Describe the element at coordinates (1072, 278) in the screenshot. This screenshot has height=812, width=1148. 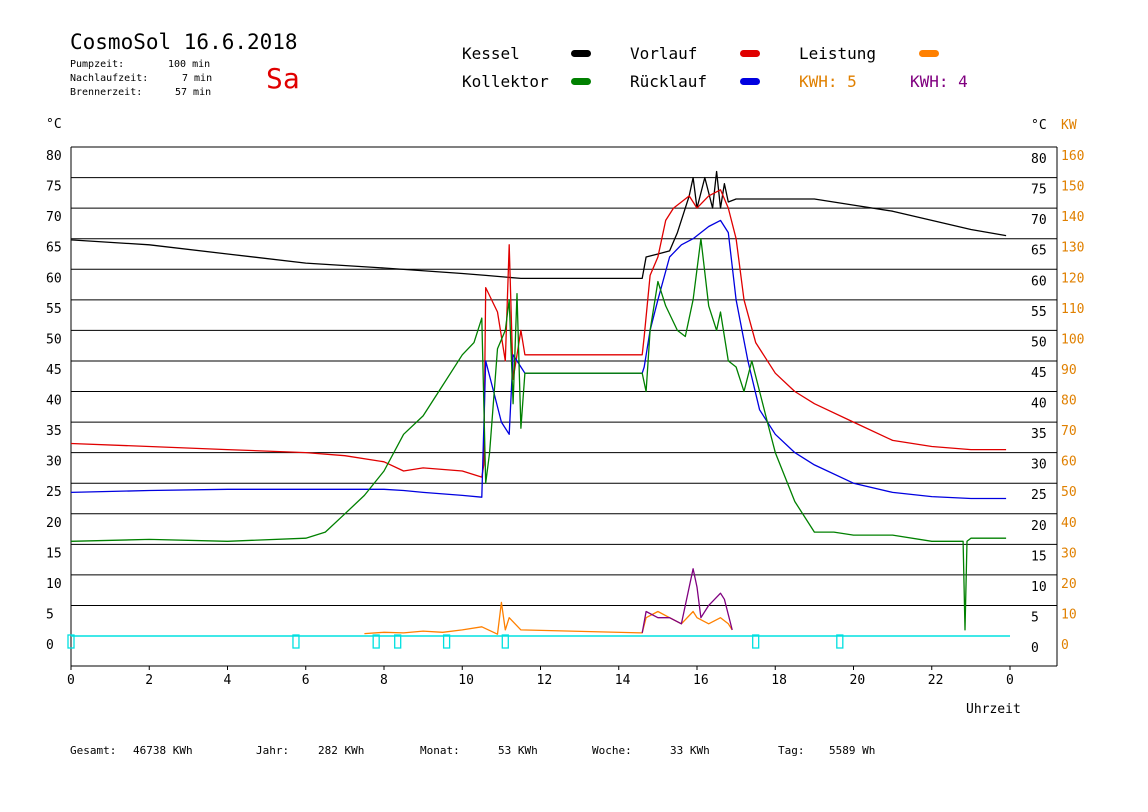
I see `y2-tick-label: 120` at that location.